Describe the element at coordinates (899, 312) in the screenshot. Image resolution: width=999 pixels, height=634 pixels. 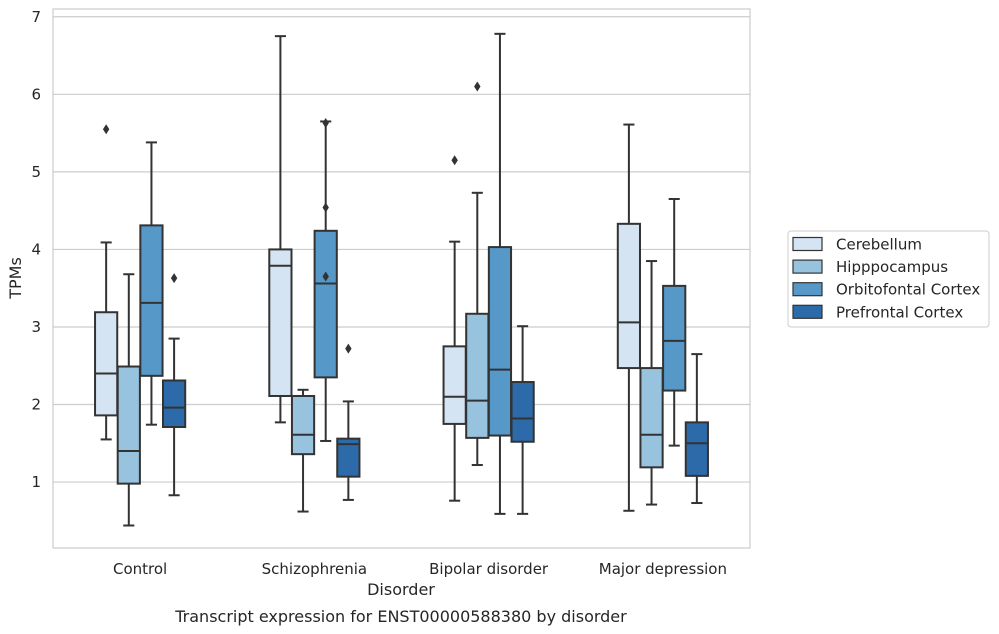
I see `legend-label: Prefrontal Cortex` at that location.